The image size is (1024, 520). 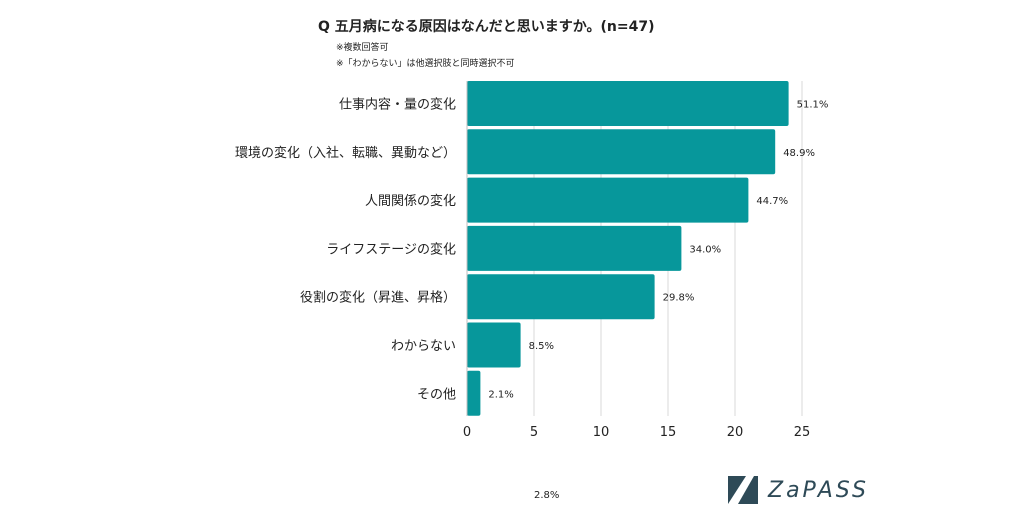 What do you see at coordinates (391, 249) in the screenshot?
I see `category-label: ライフステージの変化` at bounding box center [391, 249].